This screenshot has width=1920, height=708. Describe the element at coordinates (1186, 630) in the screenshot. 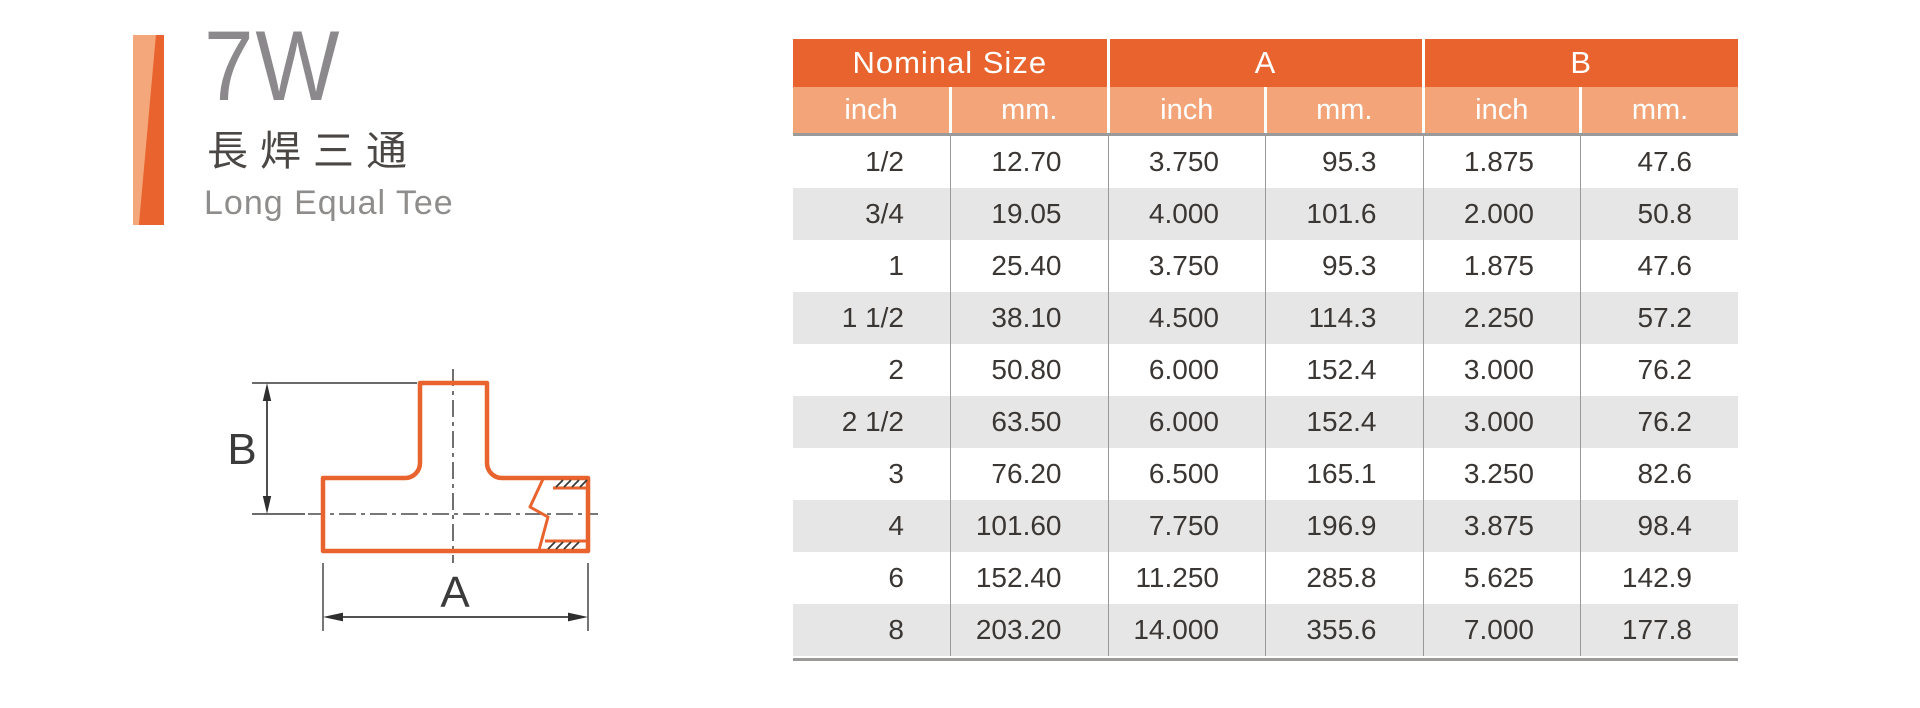

I see `table-cell: 14.000` at that location.